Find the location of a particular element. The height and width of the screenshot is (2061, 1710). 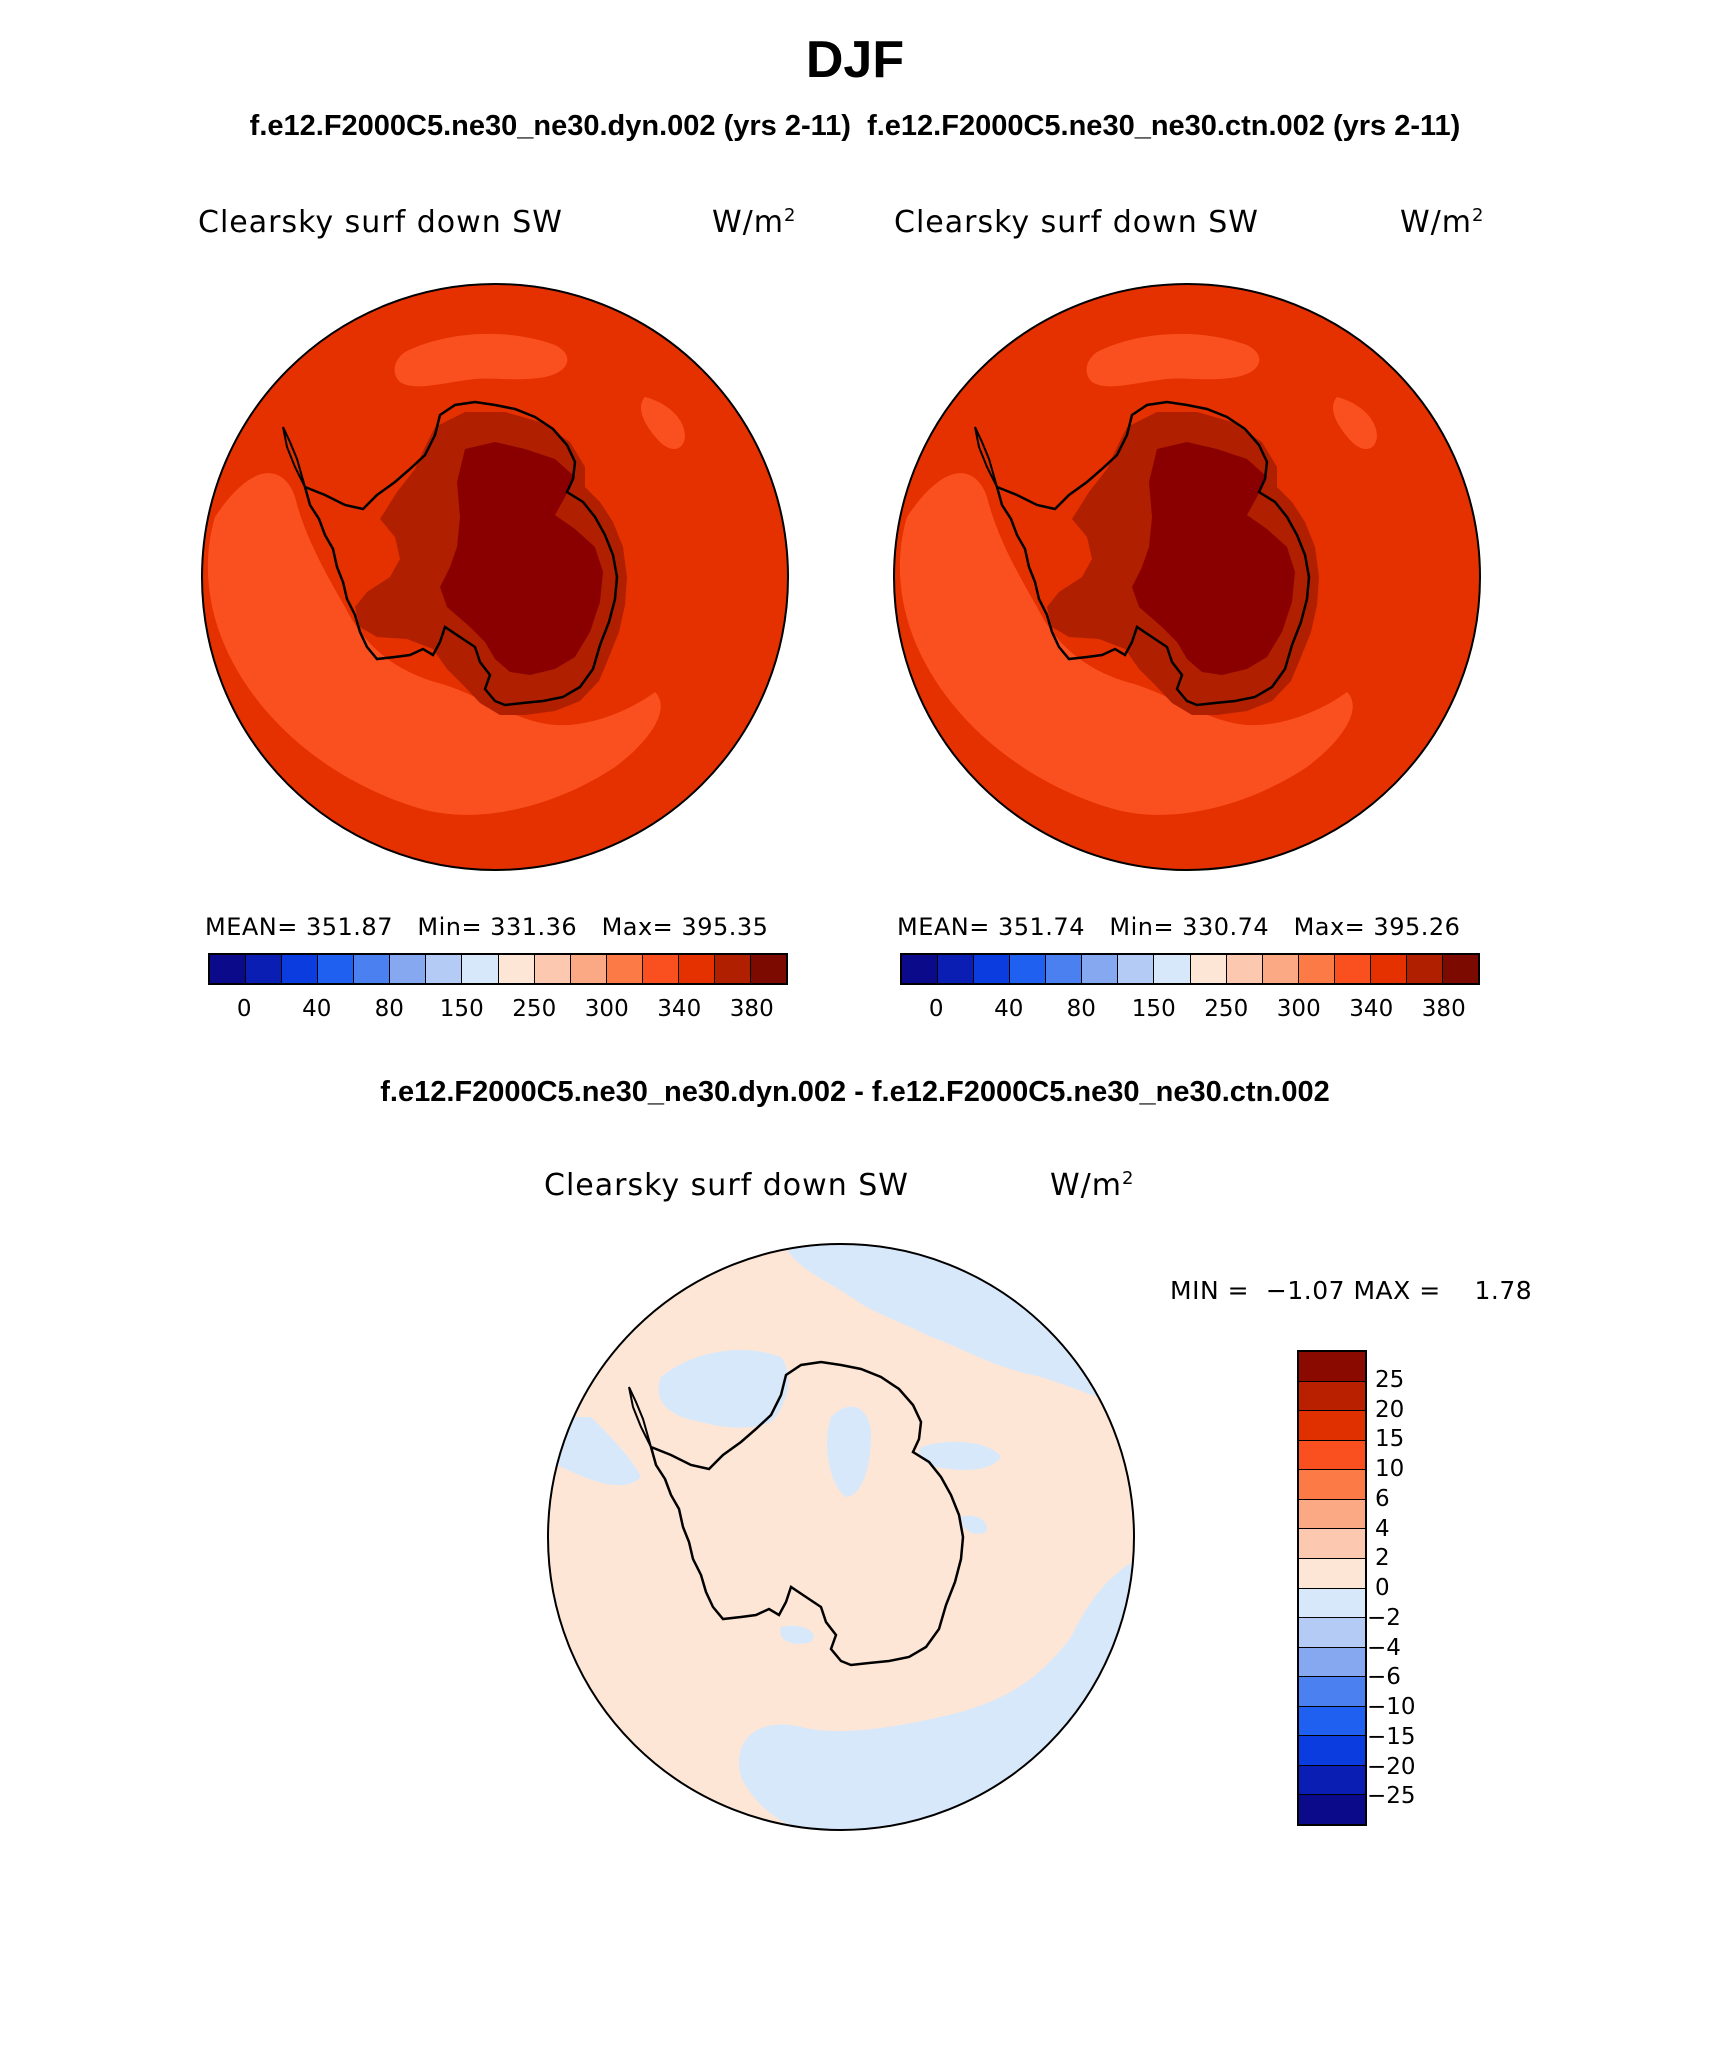

colorbar-difference is located at coordinates (1332, 1588).